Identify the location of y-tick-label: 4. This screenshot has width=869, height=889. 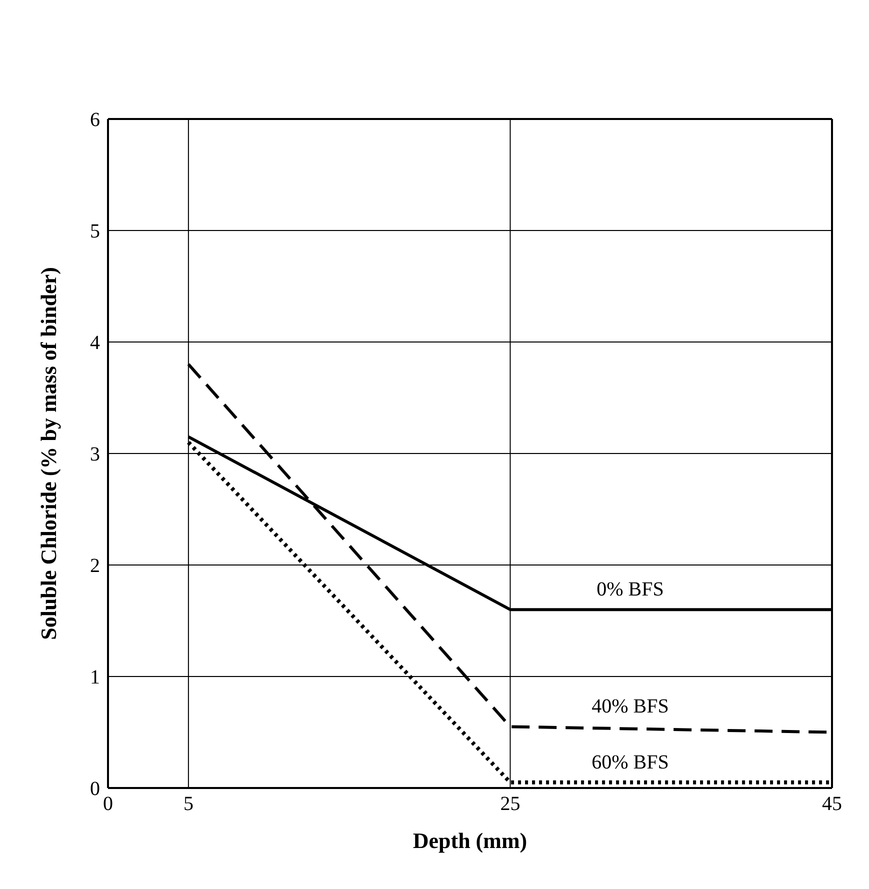
(95, 343).